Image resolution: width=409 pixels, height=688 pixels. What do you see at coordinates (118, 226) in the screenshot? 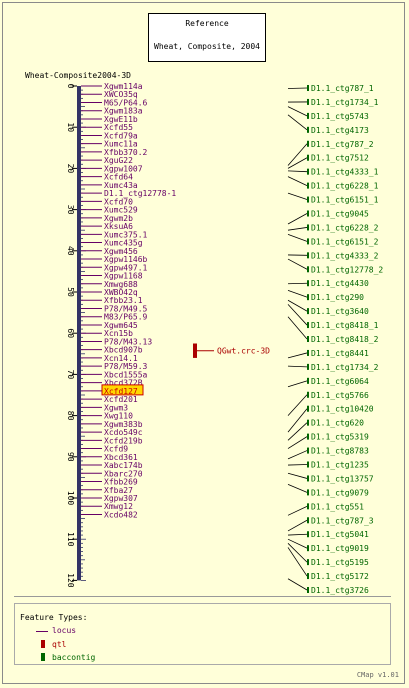
I see `locus-label: XksuA6` at bounding box center [118, 226].